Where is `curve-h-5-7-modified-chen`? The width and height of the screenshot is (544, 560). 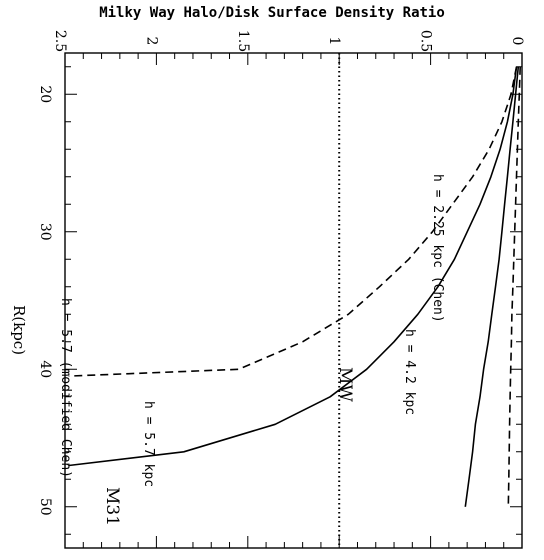 curve-h-5-7-modified-chen is located at coordinates (514, 286).